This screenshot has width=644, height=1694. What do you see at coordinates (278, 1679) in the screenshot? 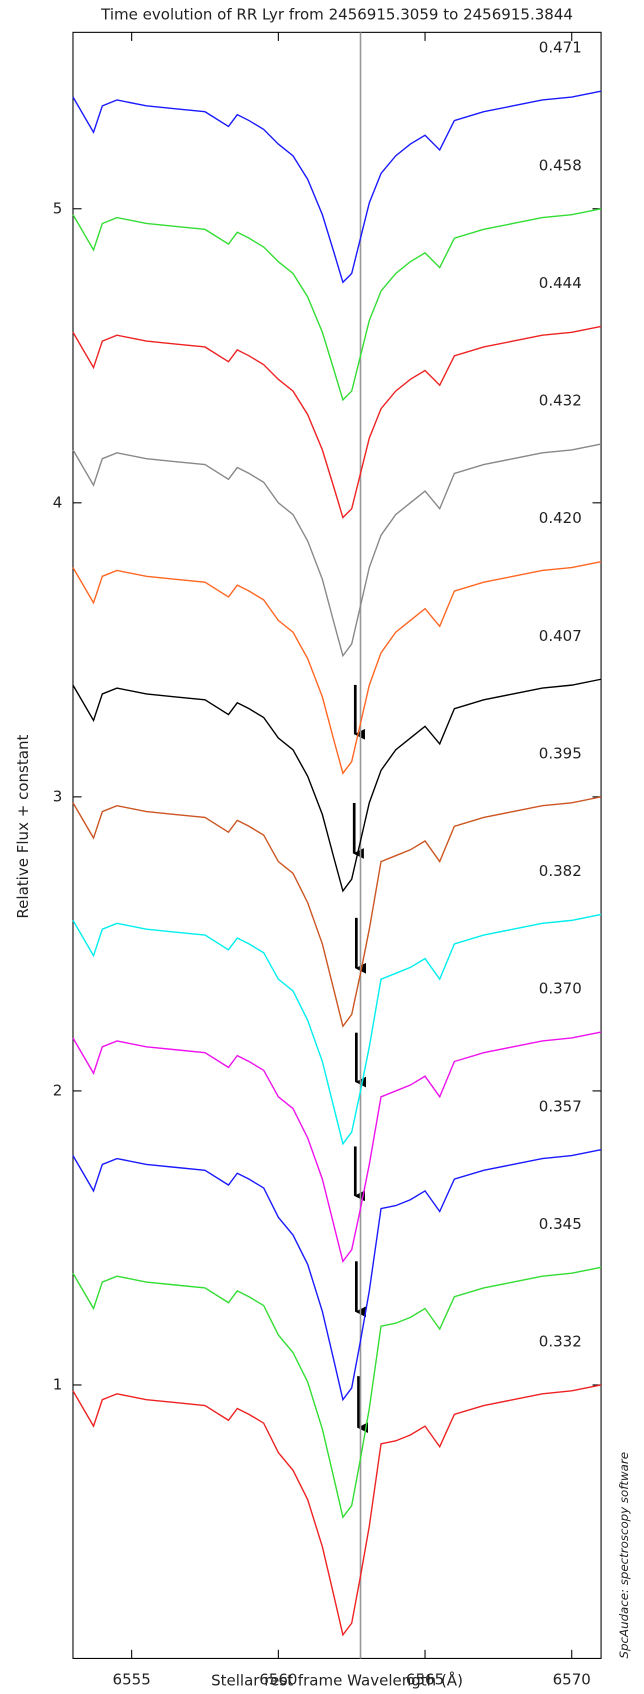
I see `x-tick-label: 6560` at bounding box center [278, 1679].